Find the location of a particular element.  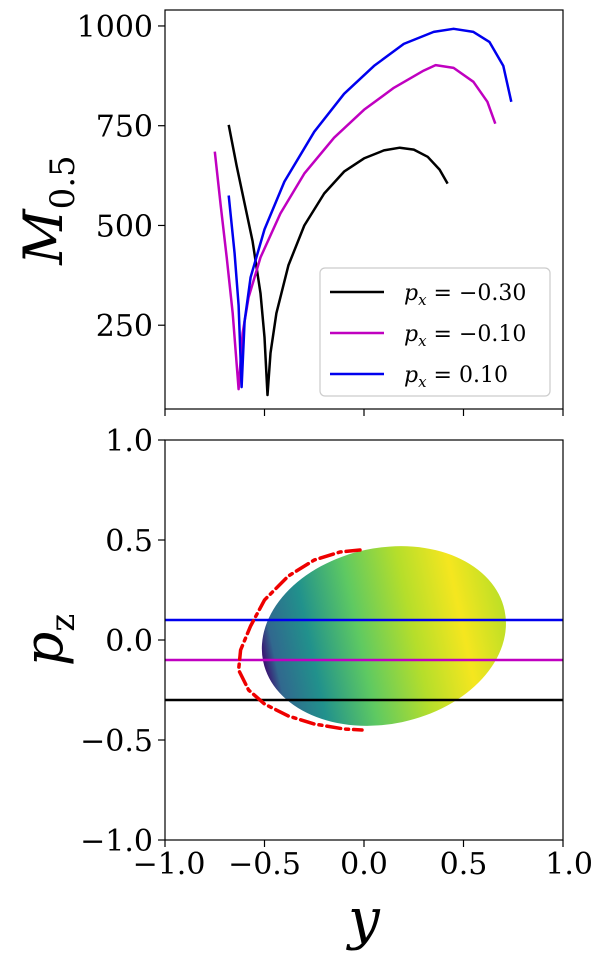

legend-box is located at coordinates (435, 332).